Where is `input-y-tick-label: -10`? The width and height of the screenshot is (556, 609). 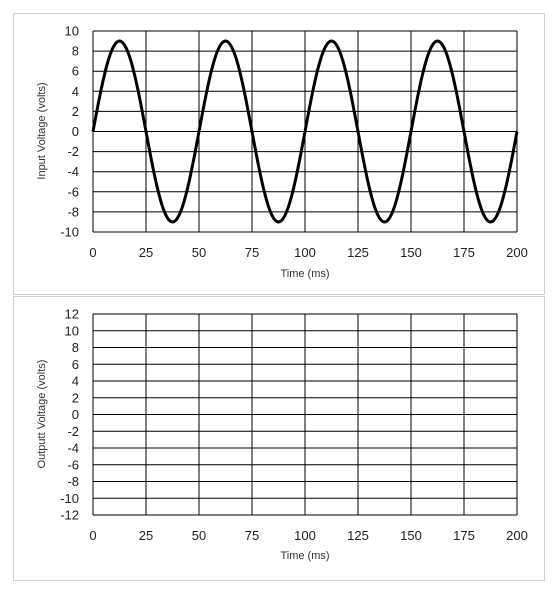 input-y-tick-label: -10 is located at coordinates (69, 232).